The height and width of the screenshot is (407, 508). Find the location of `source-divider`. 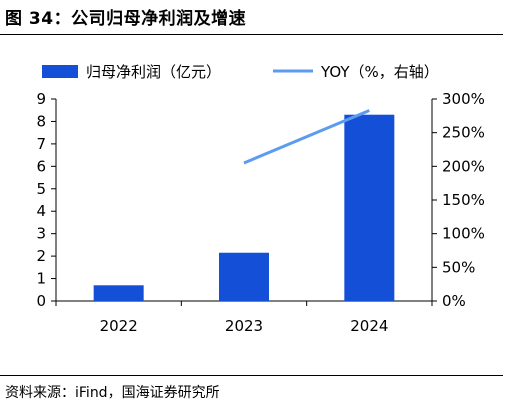

source-divider is located at coordinates (251, 375).